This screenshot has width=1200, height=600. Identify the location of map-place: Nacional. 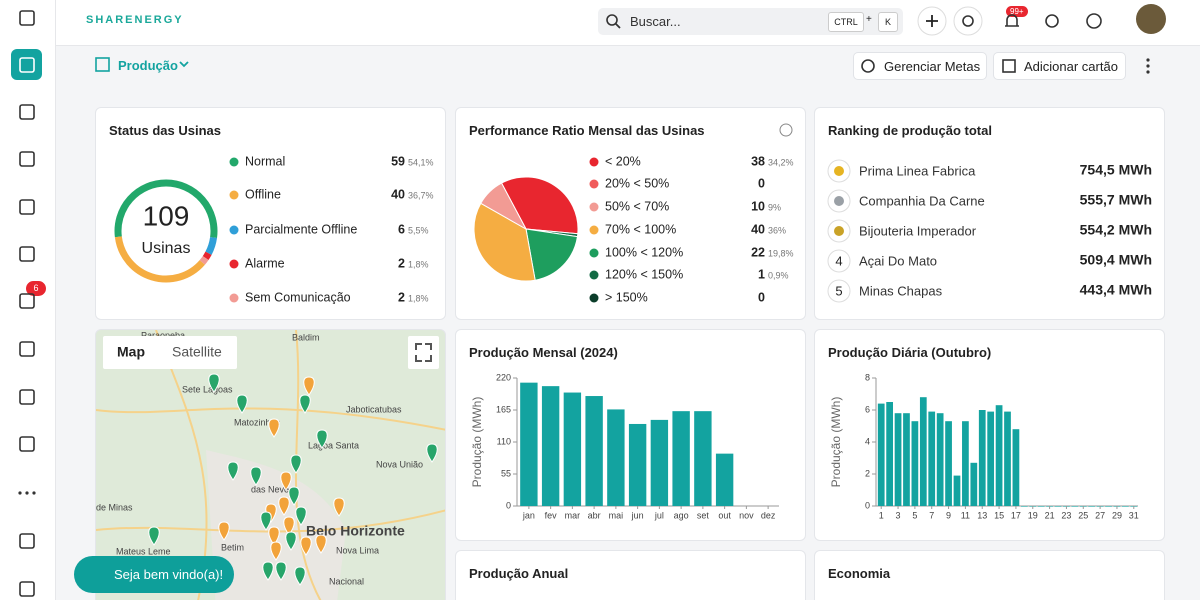
(346, 581).